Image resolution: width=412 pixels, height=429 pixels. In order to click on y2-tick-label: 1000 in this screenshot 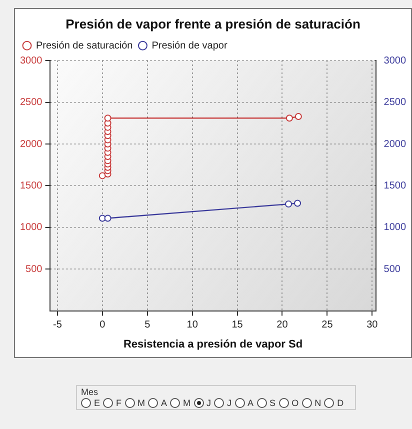, I will do `click(395, 228)`.